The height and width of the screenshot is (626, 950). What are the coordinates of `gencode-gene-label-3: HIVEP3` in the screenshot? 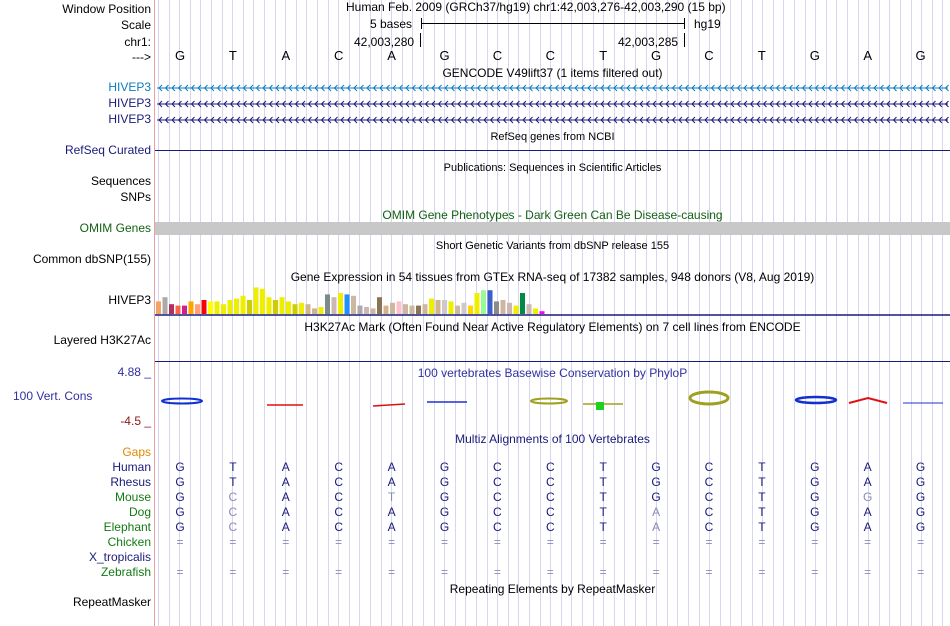 It's located at (129, 119).